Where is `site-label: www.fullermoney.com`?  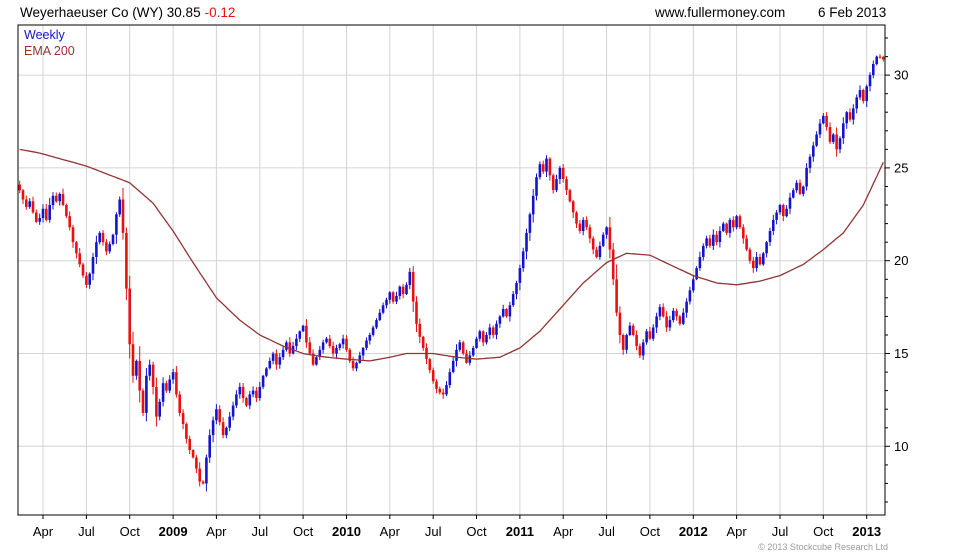 site-label: www.fullermoney.com is located at coordinates (720, 12).